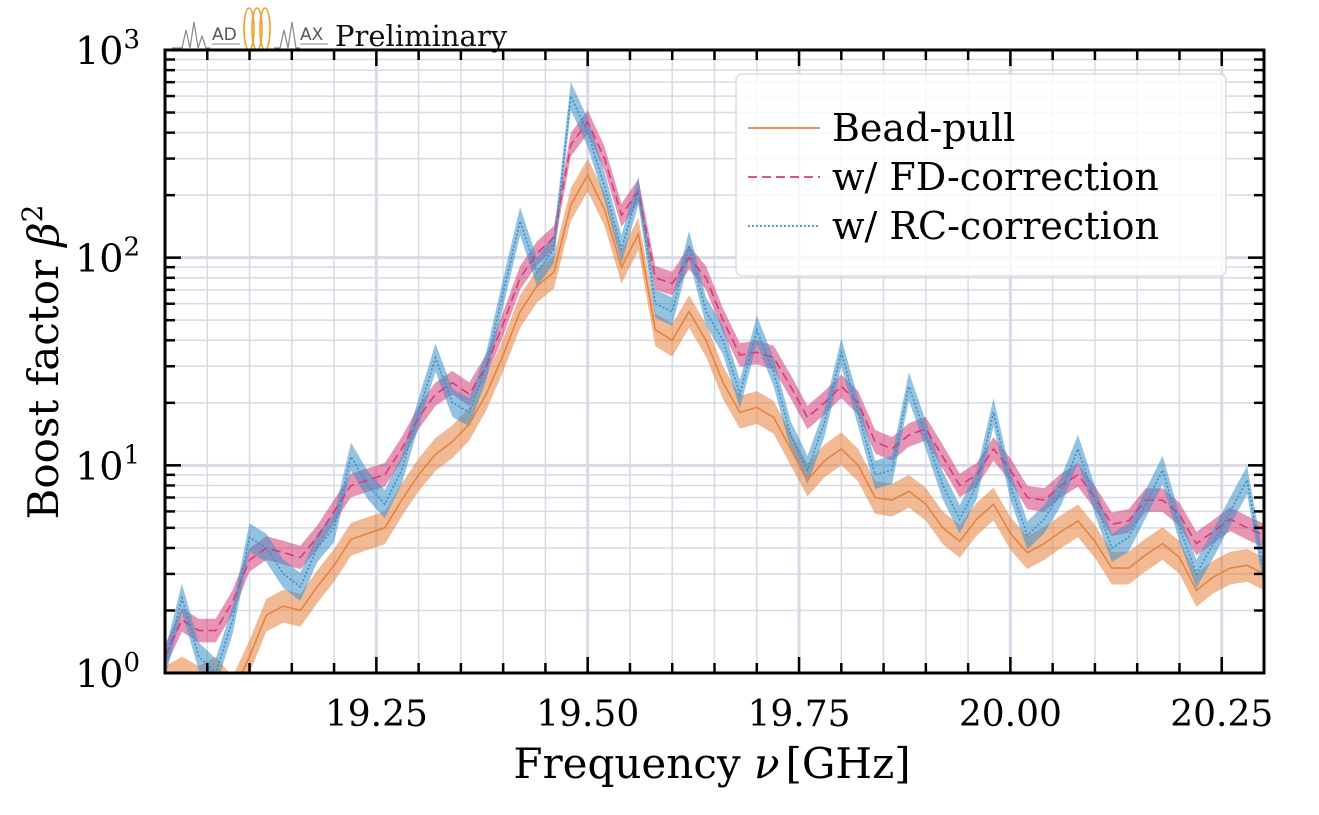 Image resolution: width=1319 pixels, height=815 pixels. I want to click on logo-wave-right, so click(287, 35).